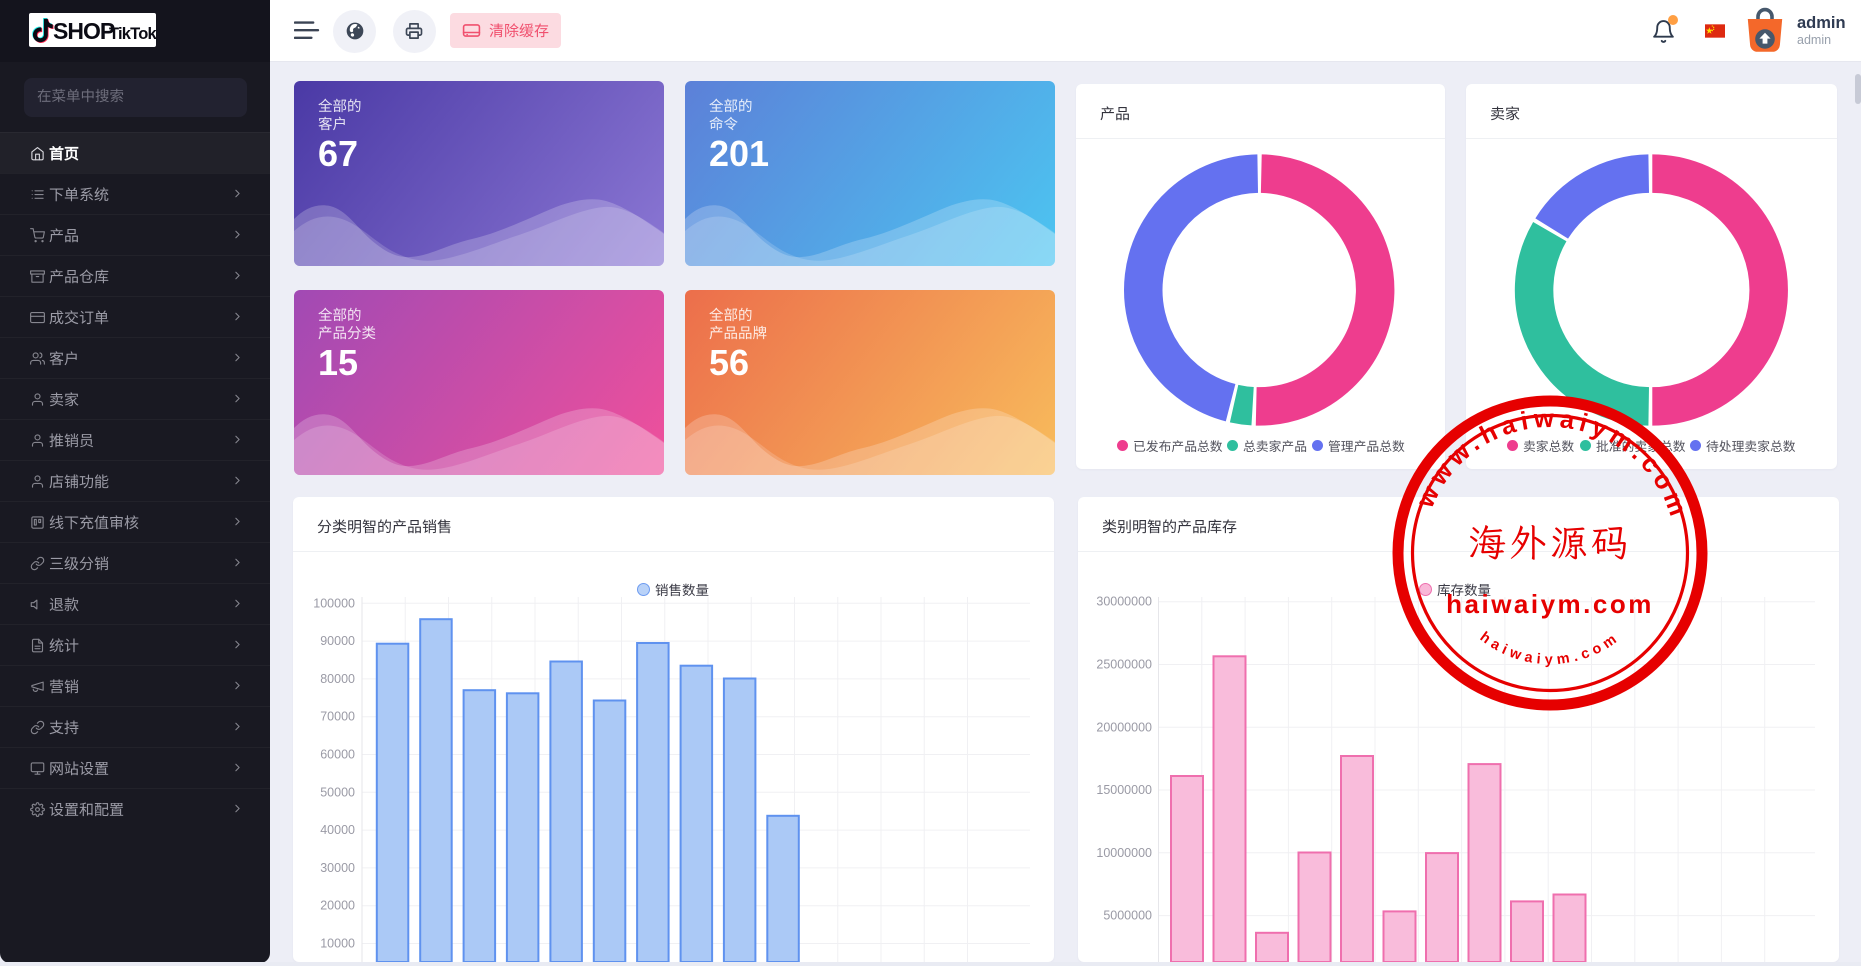 The image size is (1861, 966). Describe the element at coordinates (1124, 853) in the screenshot. I see `svg-text: 10000000` at that location.